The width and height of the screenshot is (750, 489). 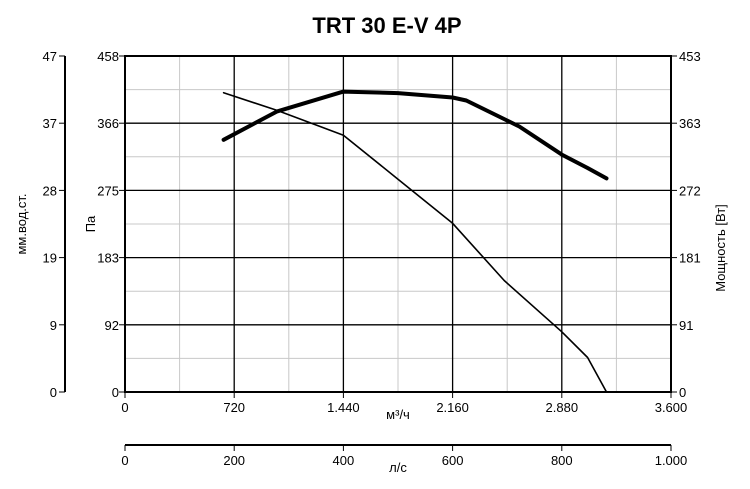 I want to click on ls-tick-label: 1.000, so click(x=671, y=460).